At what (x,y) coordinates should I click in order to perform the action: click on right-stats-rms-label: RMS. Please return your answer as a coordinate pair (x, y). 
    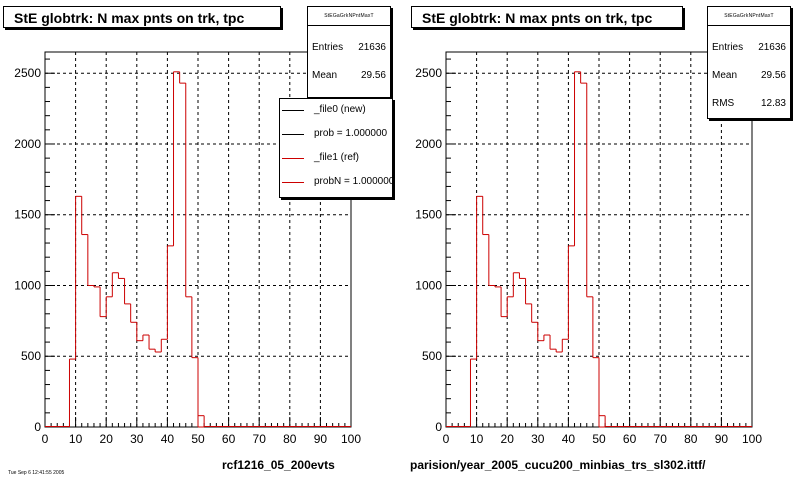
    Looking at the image, I should click on (723, 103).